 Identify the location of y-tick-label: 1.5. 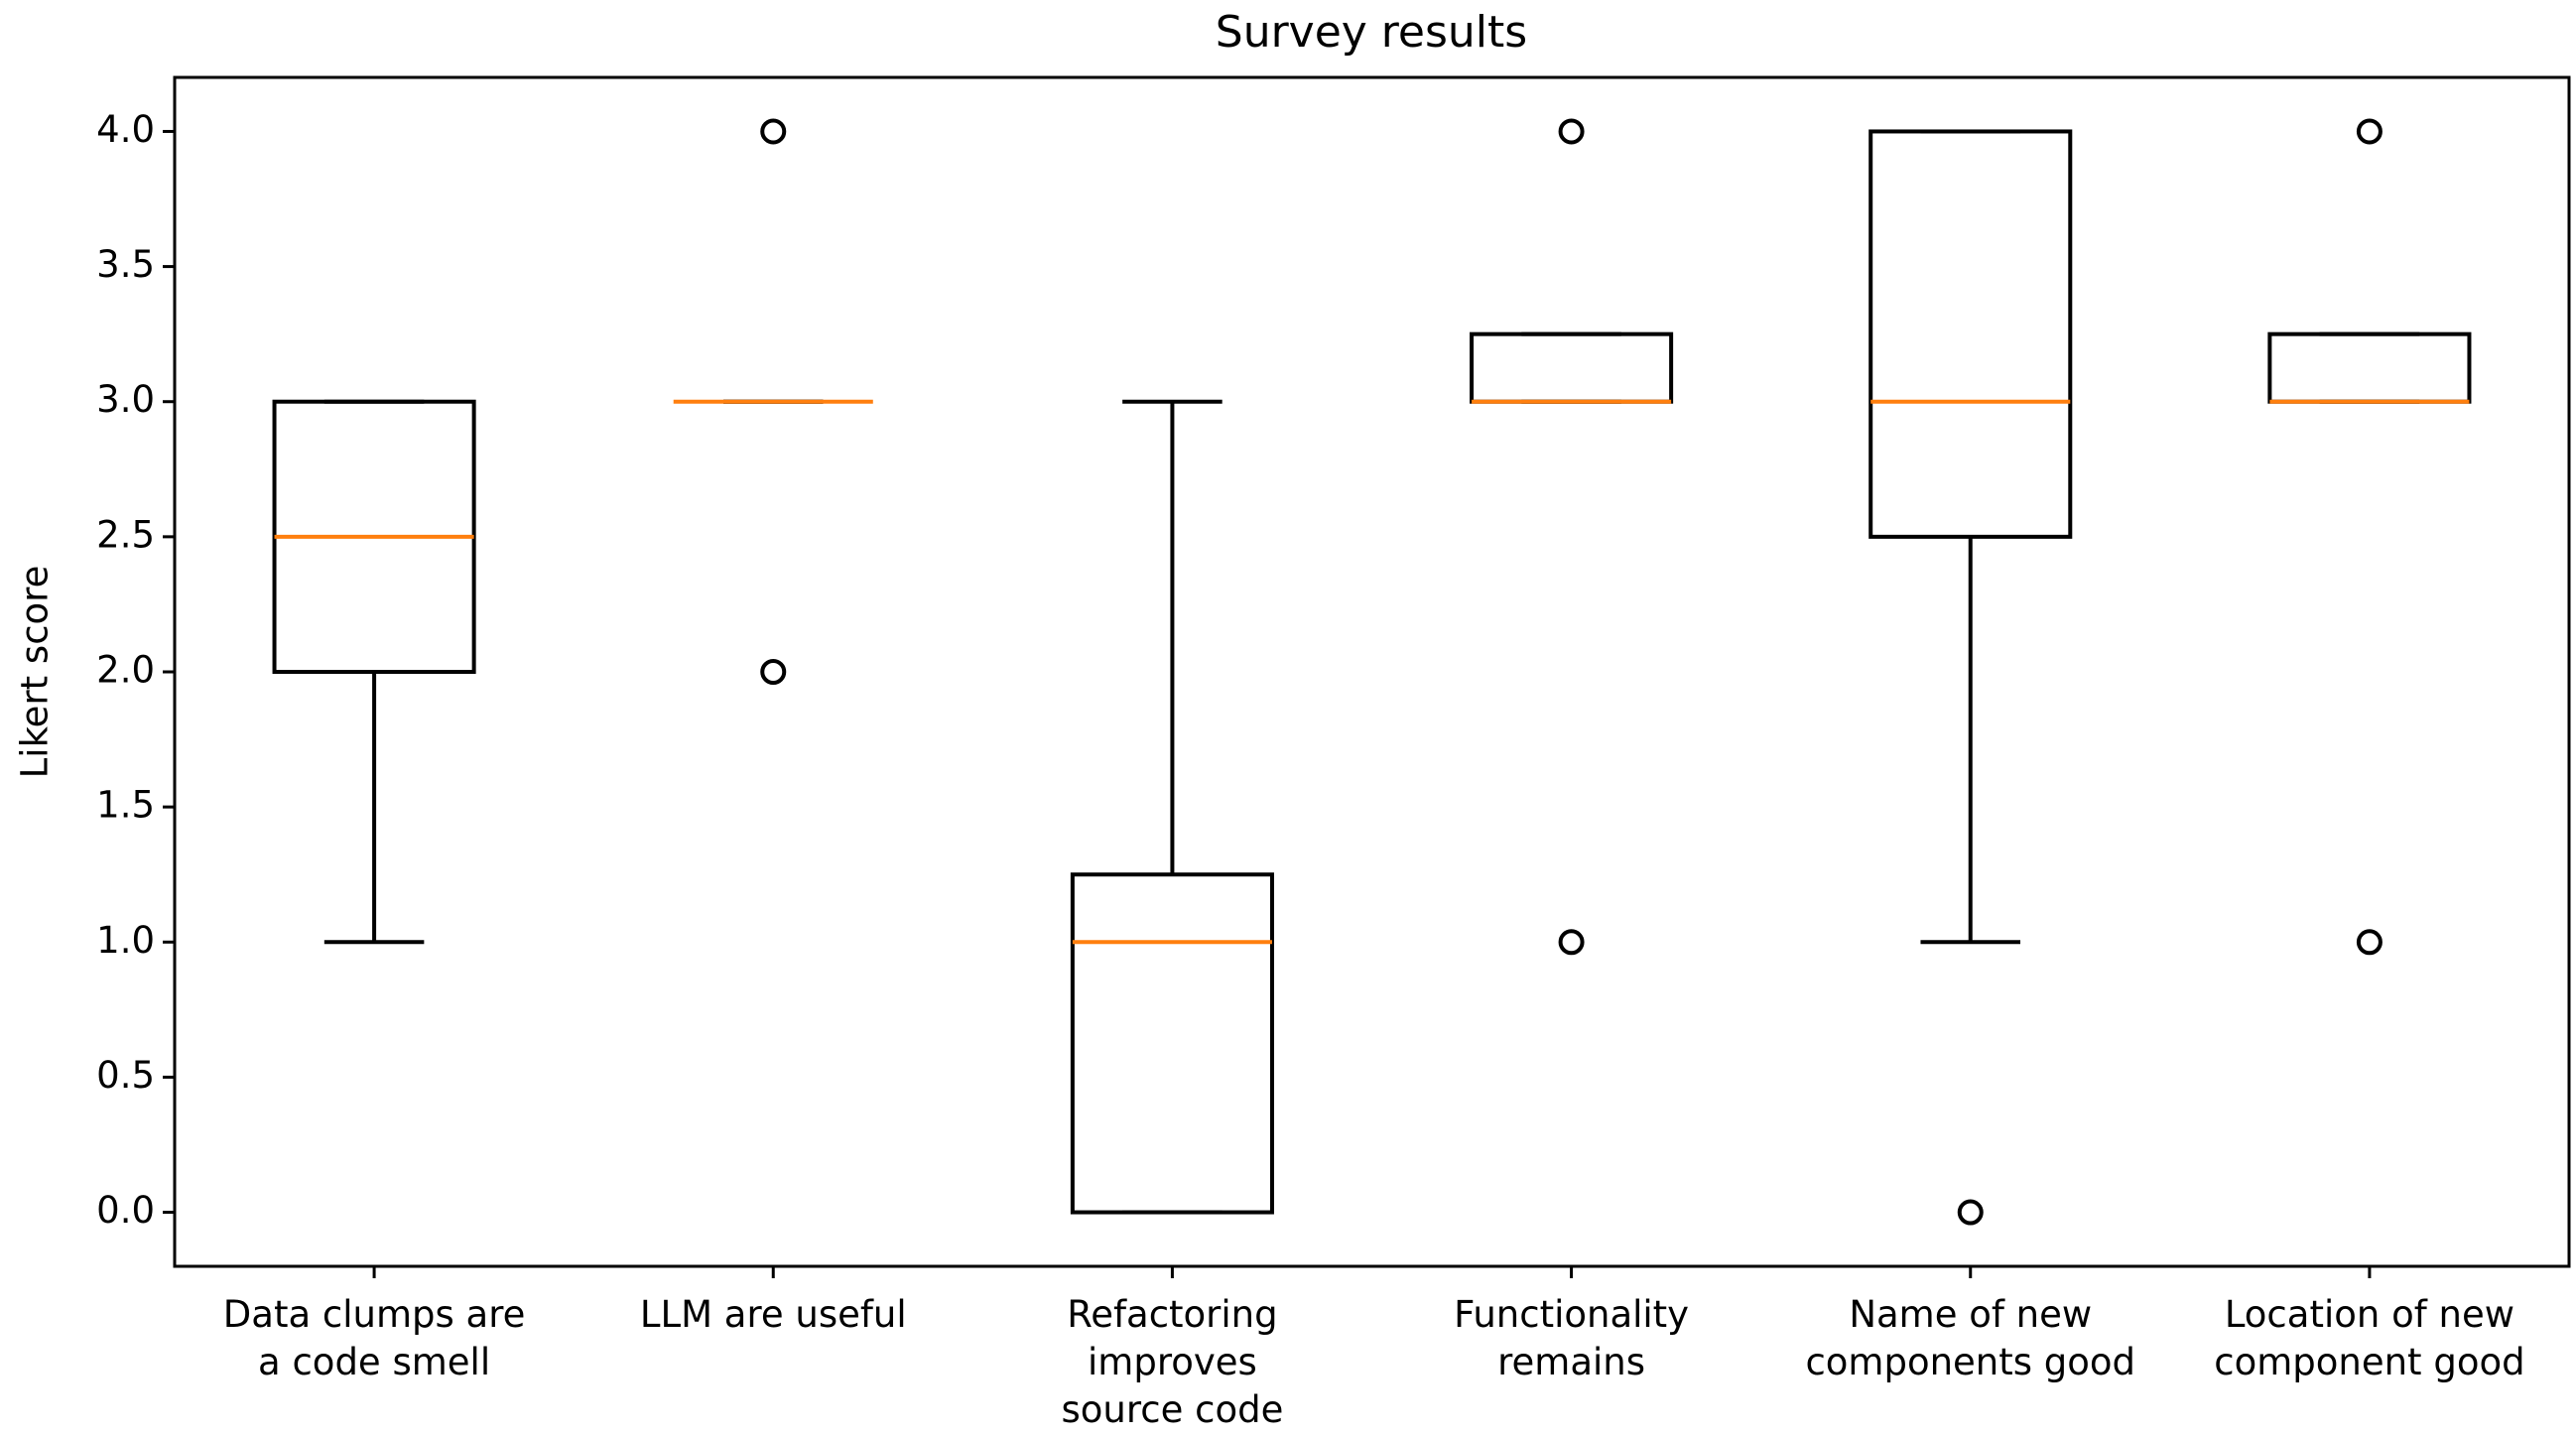
(126, 805).